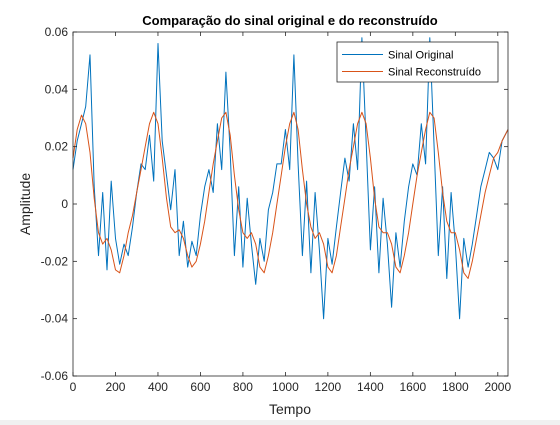 This screenshot has width=560, height=425. What do you see at coordinates (55, 261) in the screenshot?
I see `y-tick-label: -0.02` at bounding box center [55, 261].